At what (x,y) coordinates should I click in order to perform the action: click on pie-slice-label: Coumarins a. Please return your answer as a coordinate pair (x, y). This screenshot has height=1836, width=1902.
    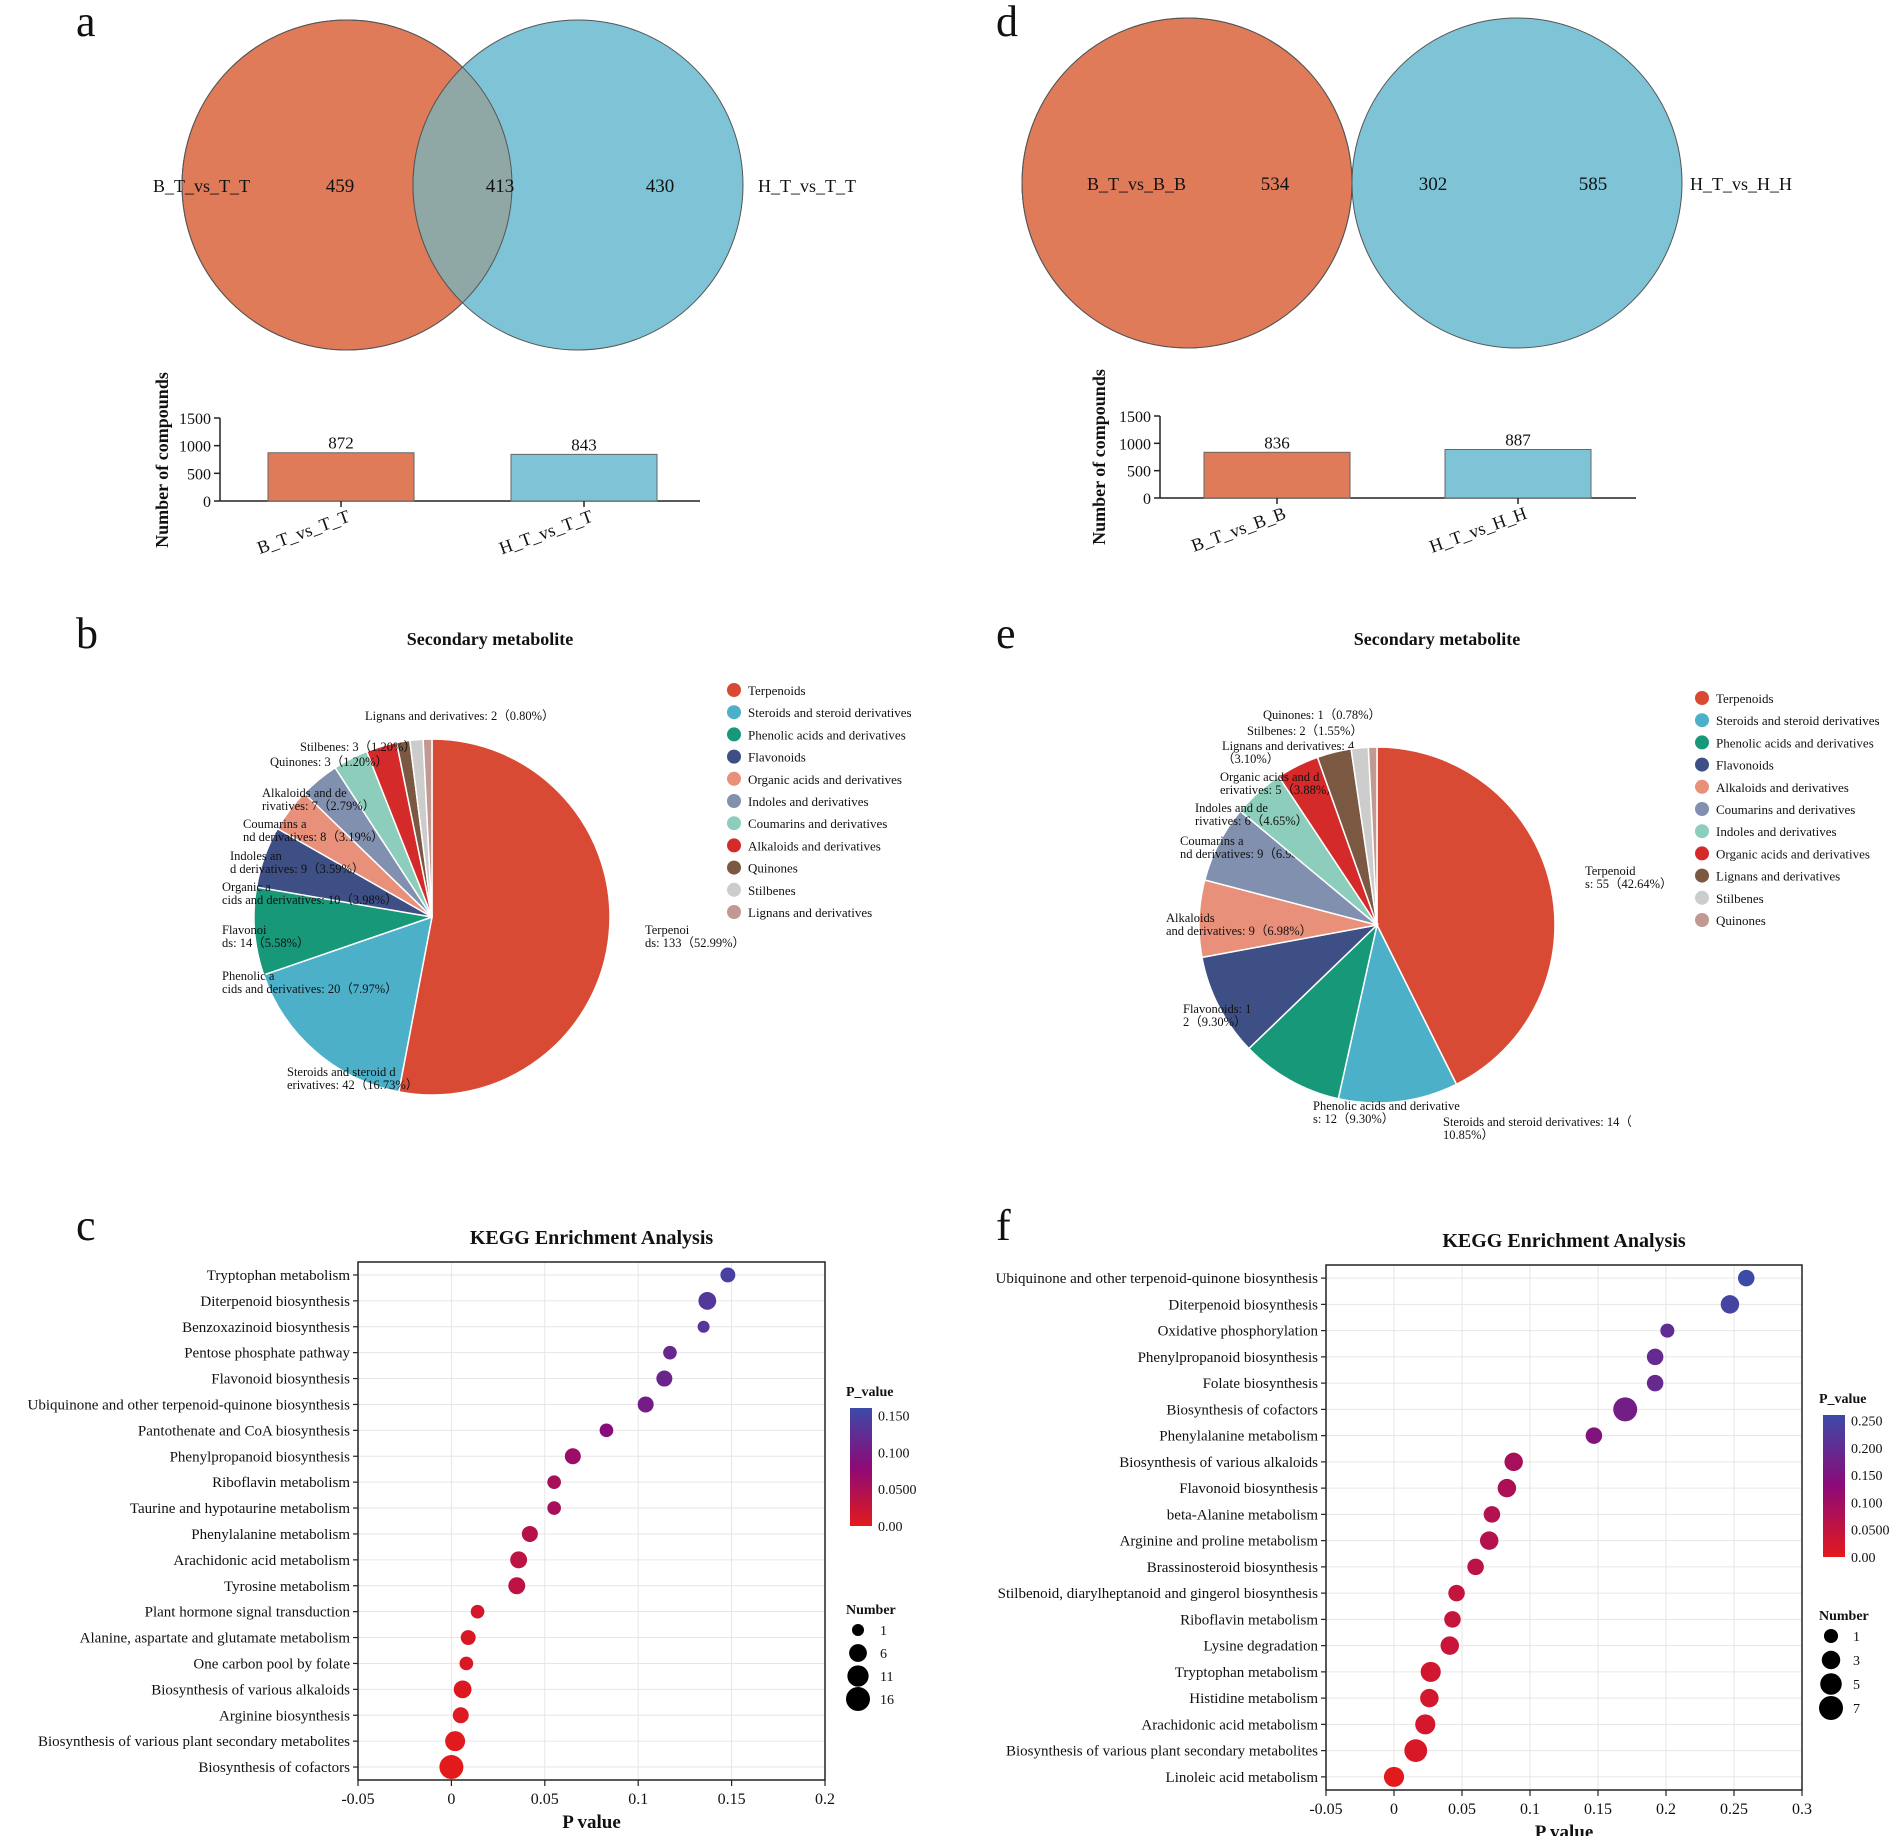
    Looking at the image, I should click on (275, 824).